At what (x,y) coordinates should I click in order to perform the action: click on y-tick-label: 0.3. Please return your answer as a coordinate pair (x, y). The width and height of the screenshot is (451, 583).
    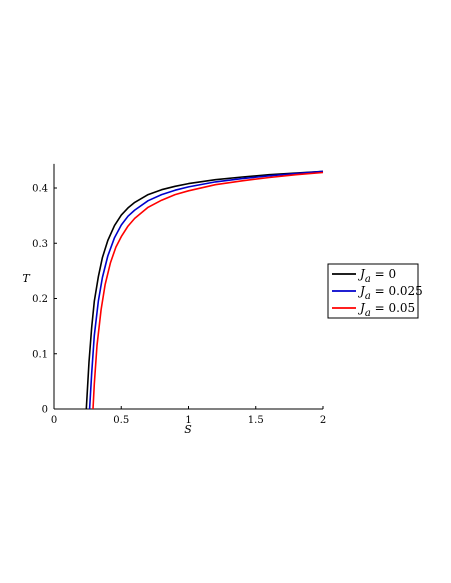
    Looking at the image, I should click on (40, 244).